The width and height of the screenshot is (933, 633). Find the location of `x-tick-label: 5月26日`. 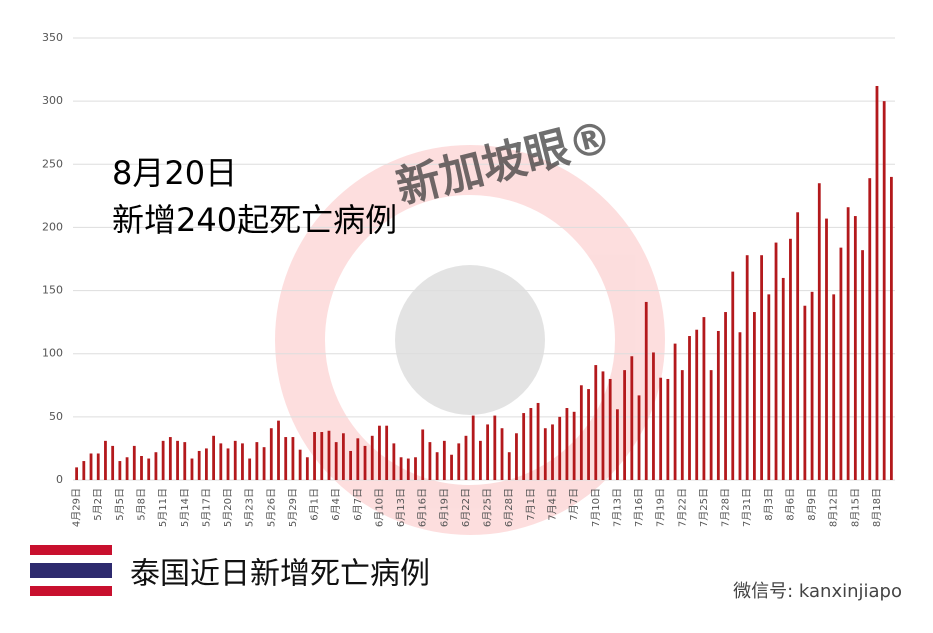

x-tick-label: 5月26日 is located at coordinates (271, 507).